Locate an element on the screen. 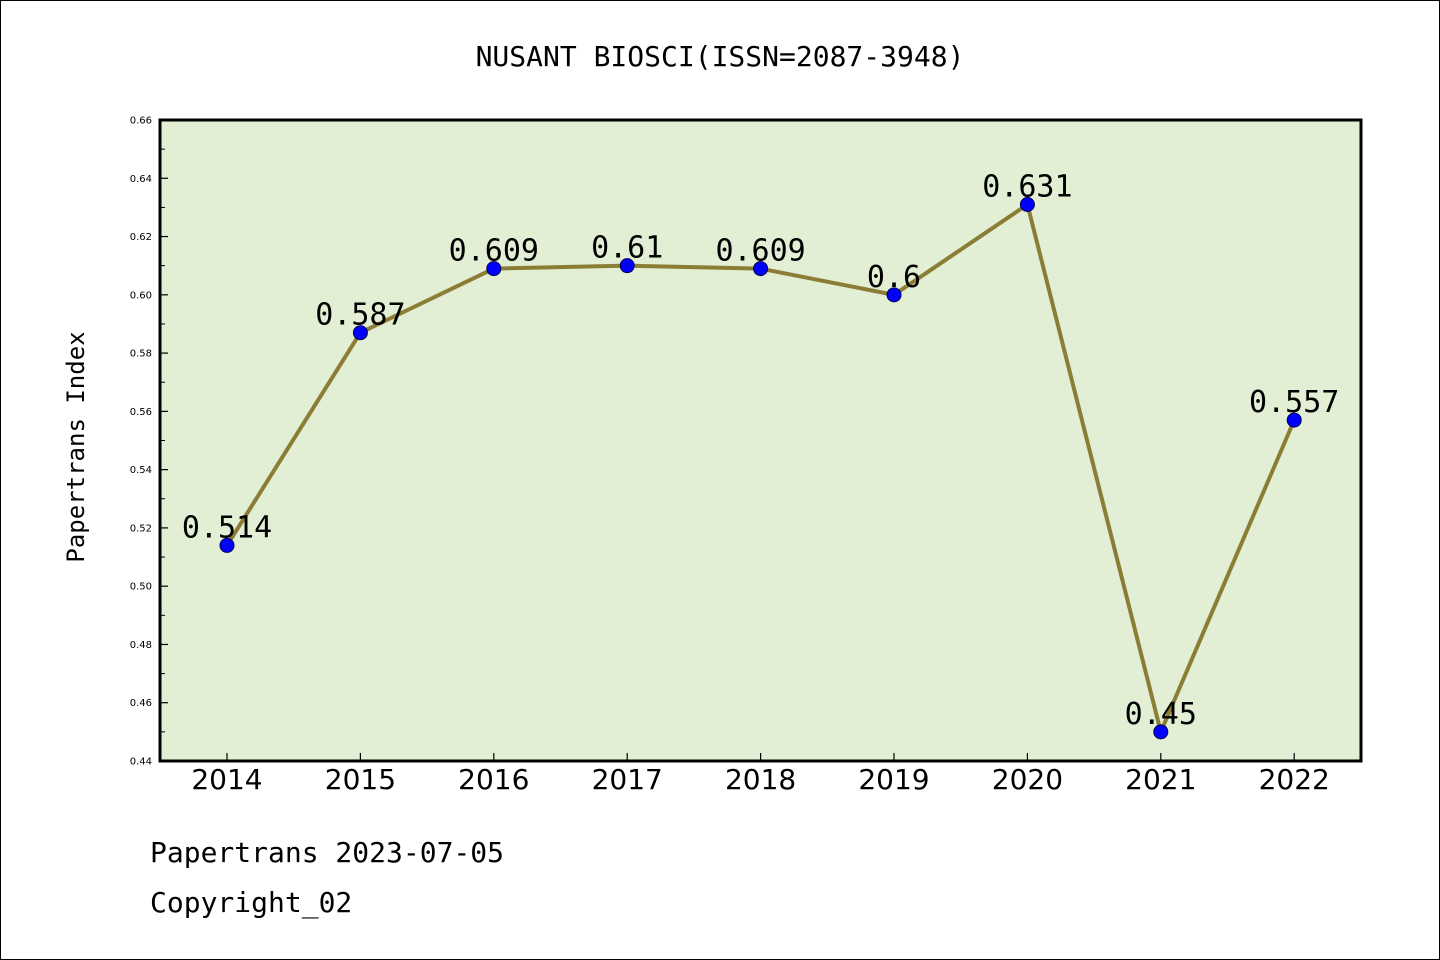 The height and width of the screenshot is (960, 1440). y-tick-label: 0.52 is located at coordinates (141, 528).